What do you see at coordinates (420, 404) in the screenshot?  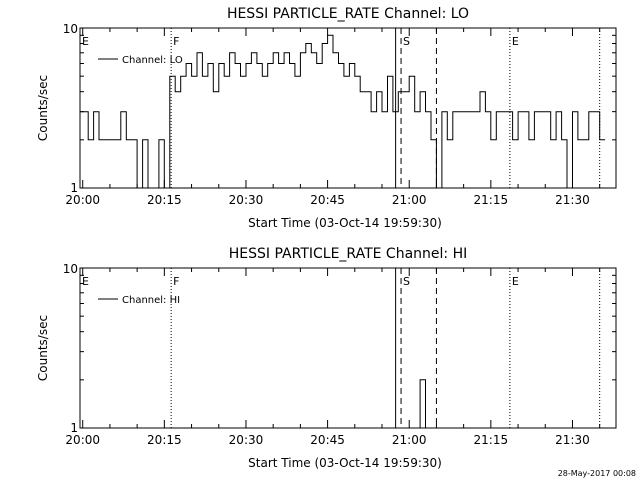 I see `series-line` at bounding box center [420, 404].